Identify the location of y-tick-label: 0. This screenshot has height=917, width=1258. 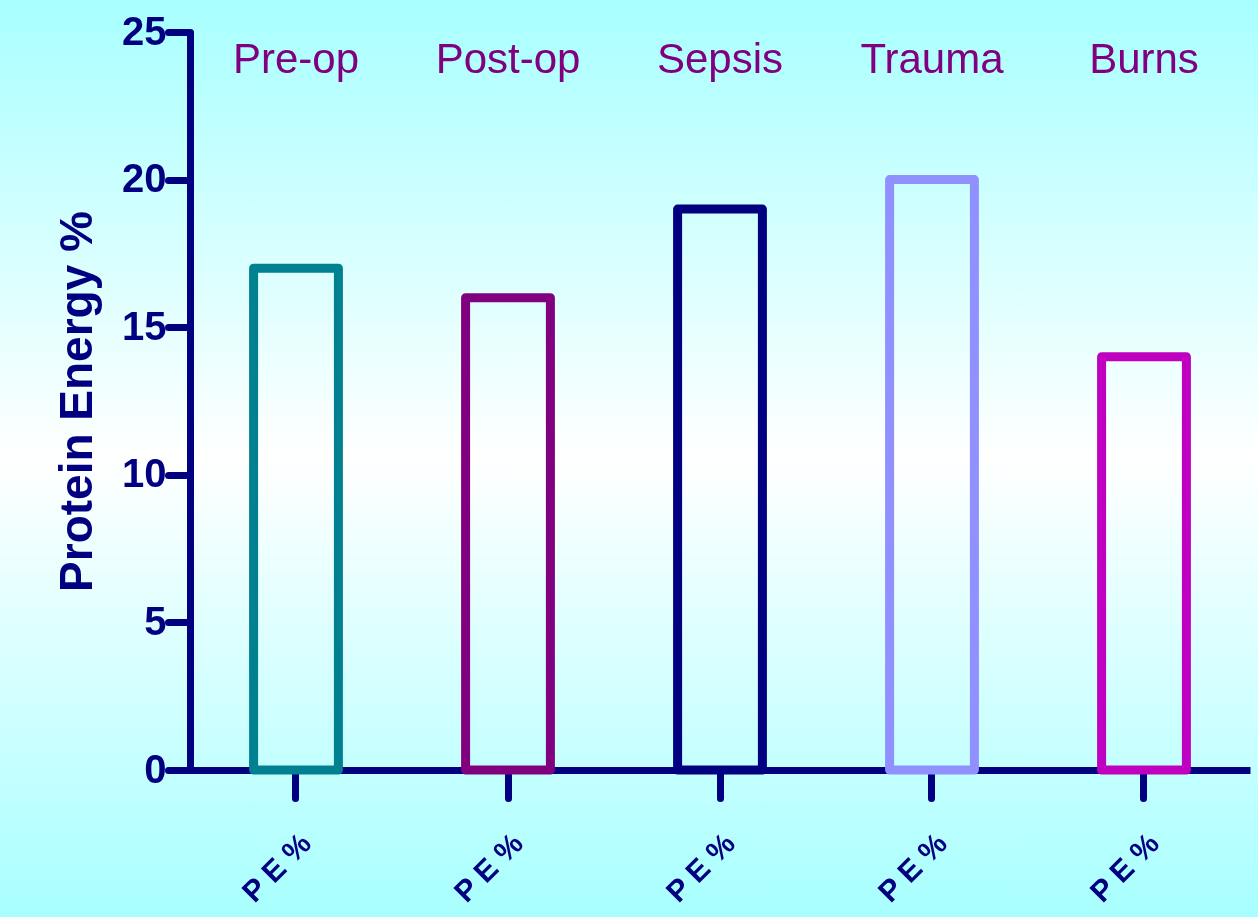
(155, 768).